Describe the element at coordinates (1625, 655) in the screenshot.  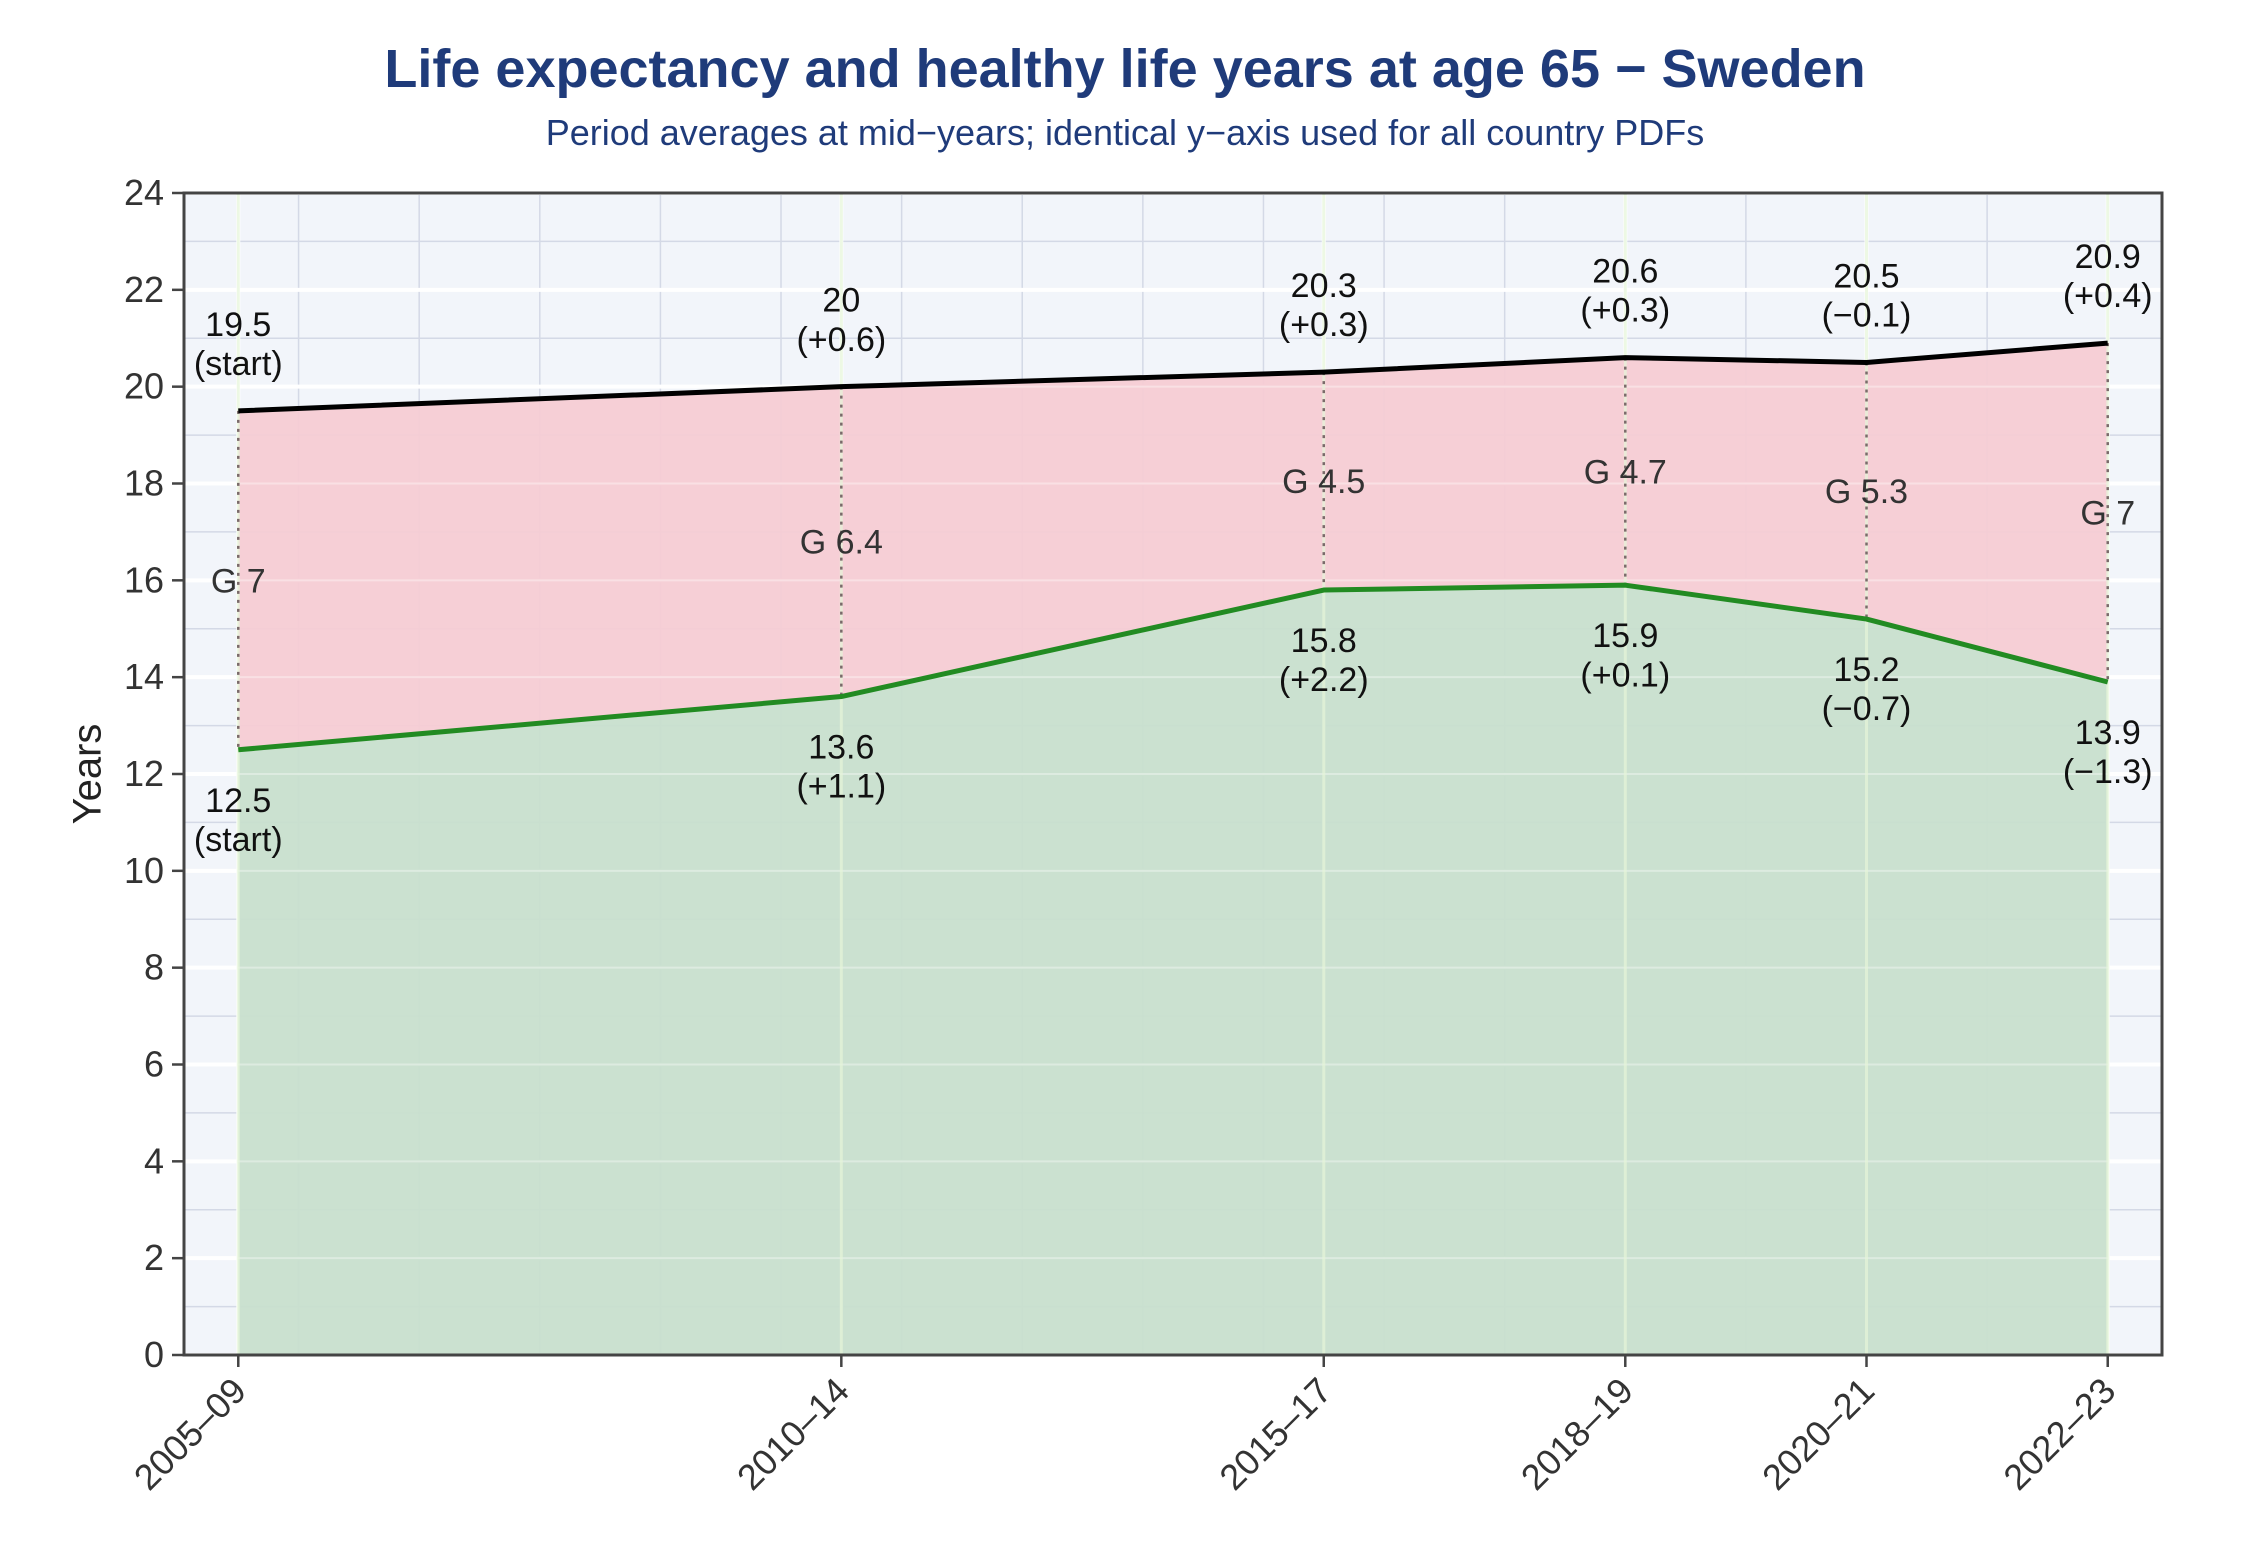
I see `healthy-life-years-label: 15.9 (+0.1)` at that location.